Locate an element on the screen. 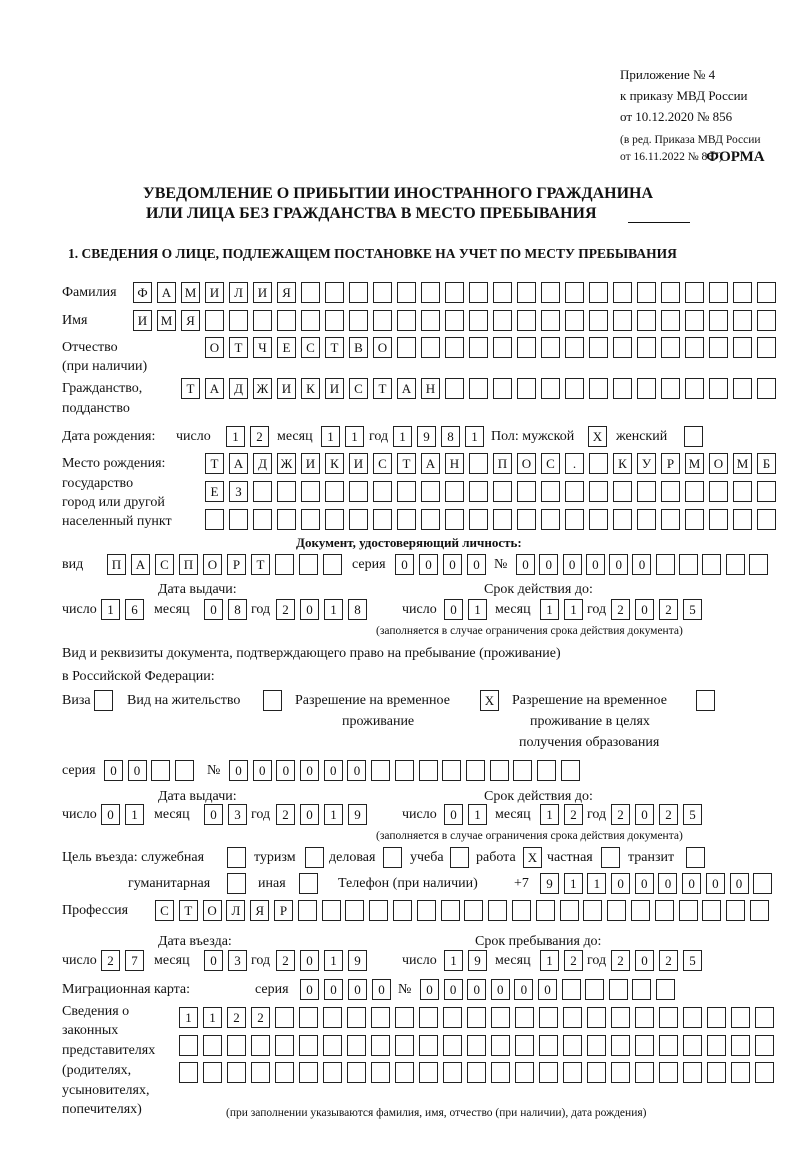 The image size is (800, 1163). char-box: 5 is located at coordinates (692, 814).